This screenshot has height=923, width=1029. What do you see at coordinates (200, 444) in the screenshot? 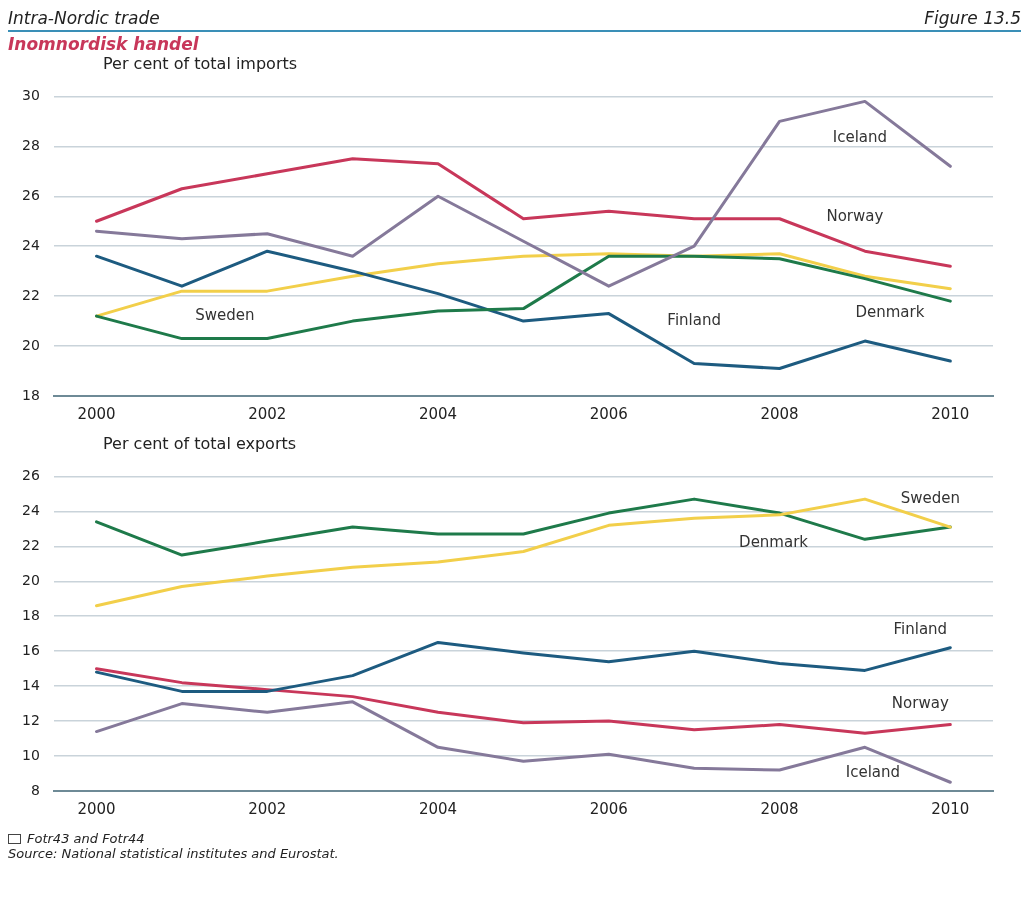
I see `y-axis-title: Per cent of total exports` at bounding box center [200, 444].